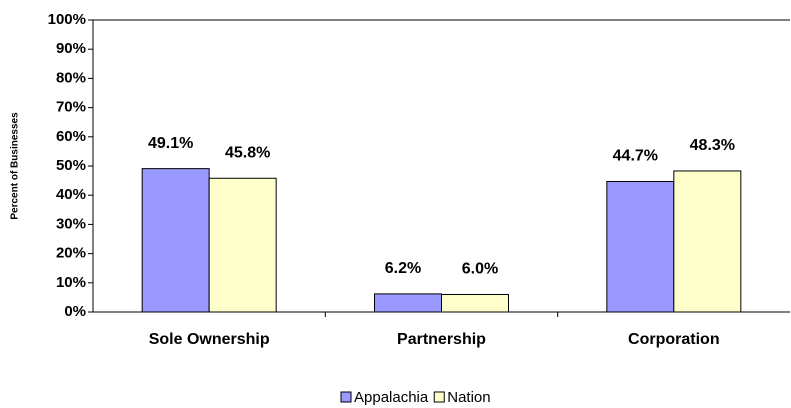 Image resolution: width=791 pixels, height=408 pixels. What do you see at coordinates (71, 107) in the screenshot?
I see `y-tick-label: 70%` at bounding box center [71, 107].